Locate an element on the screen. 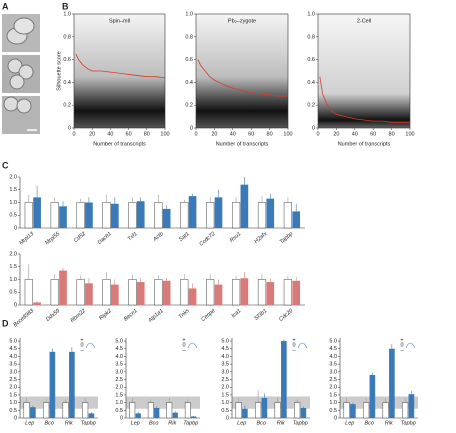  x-tick-label: Txf1 is located at coordinates (133, 236).